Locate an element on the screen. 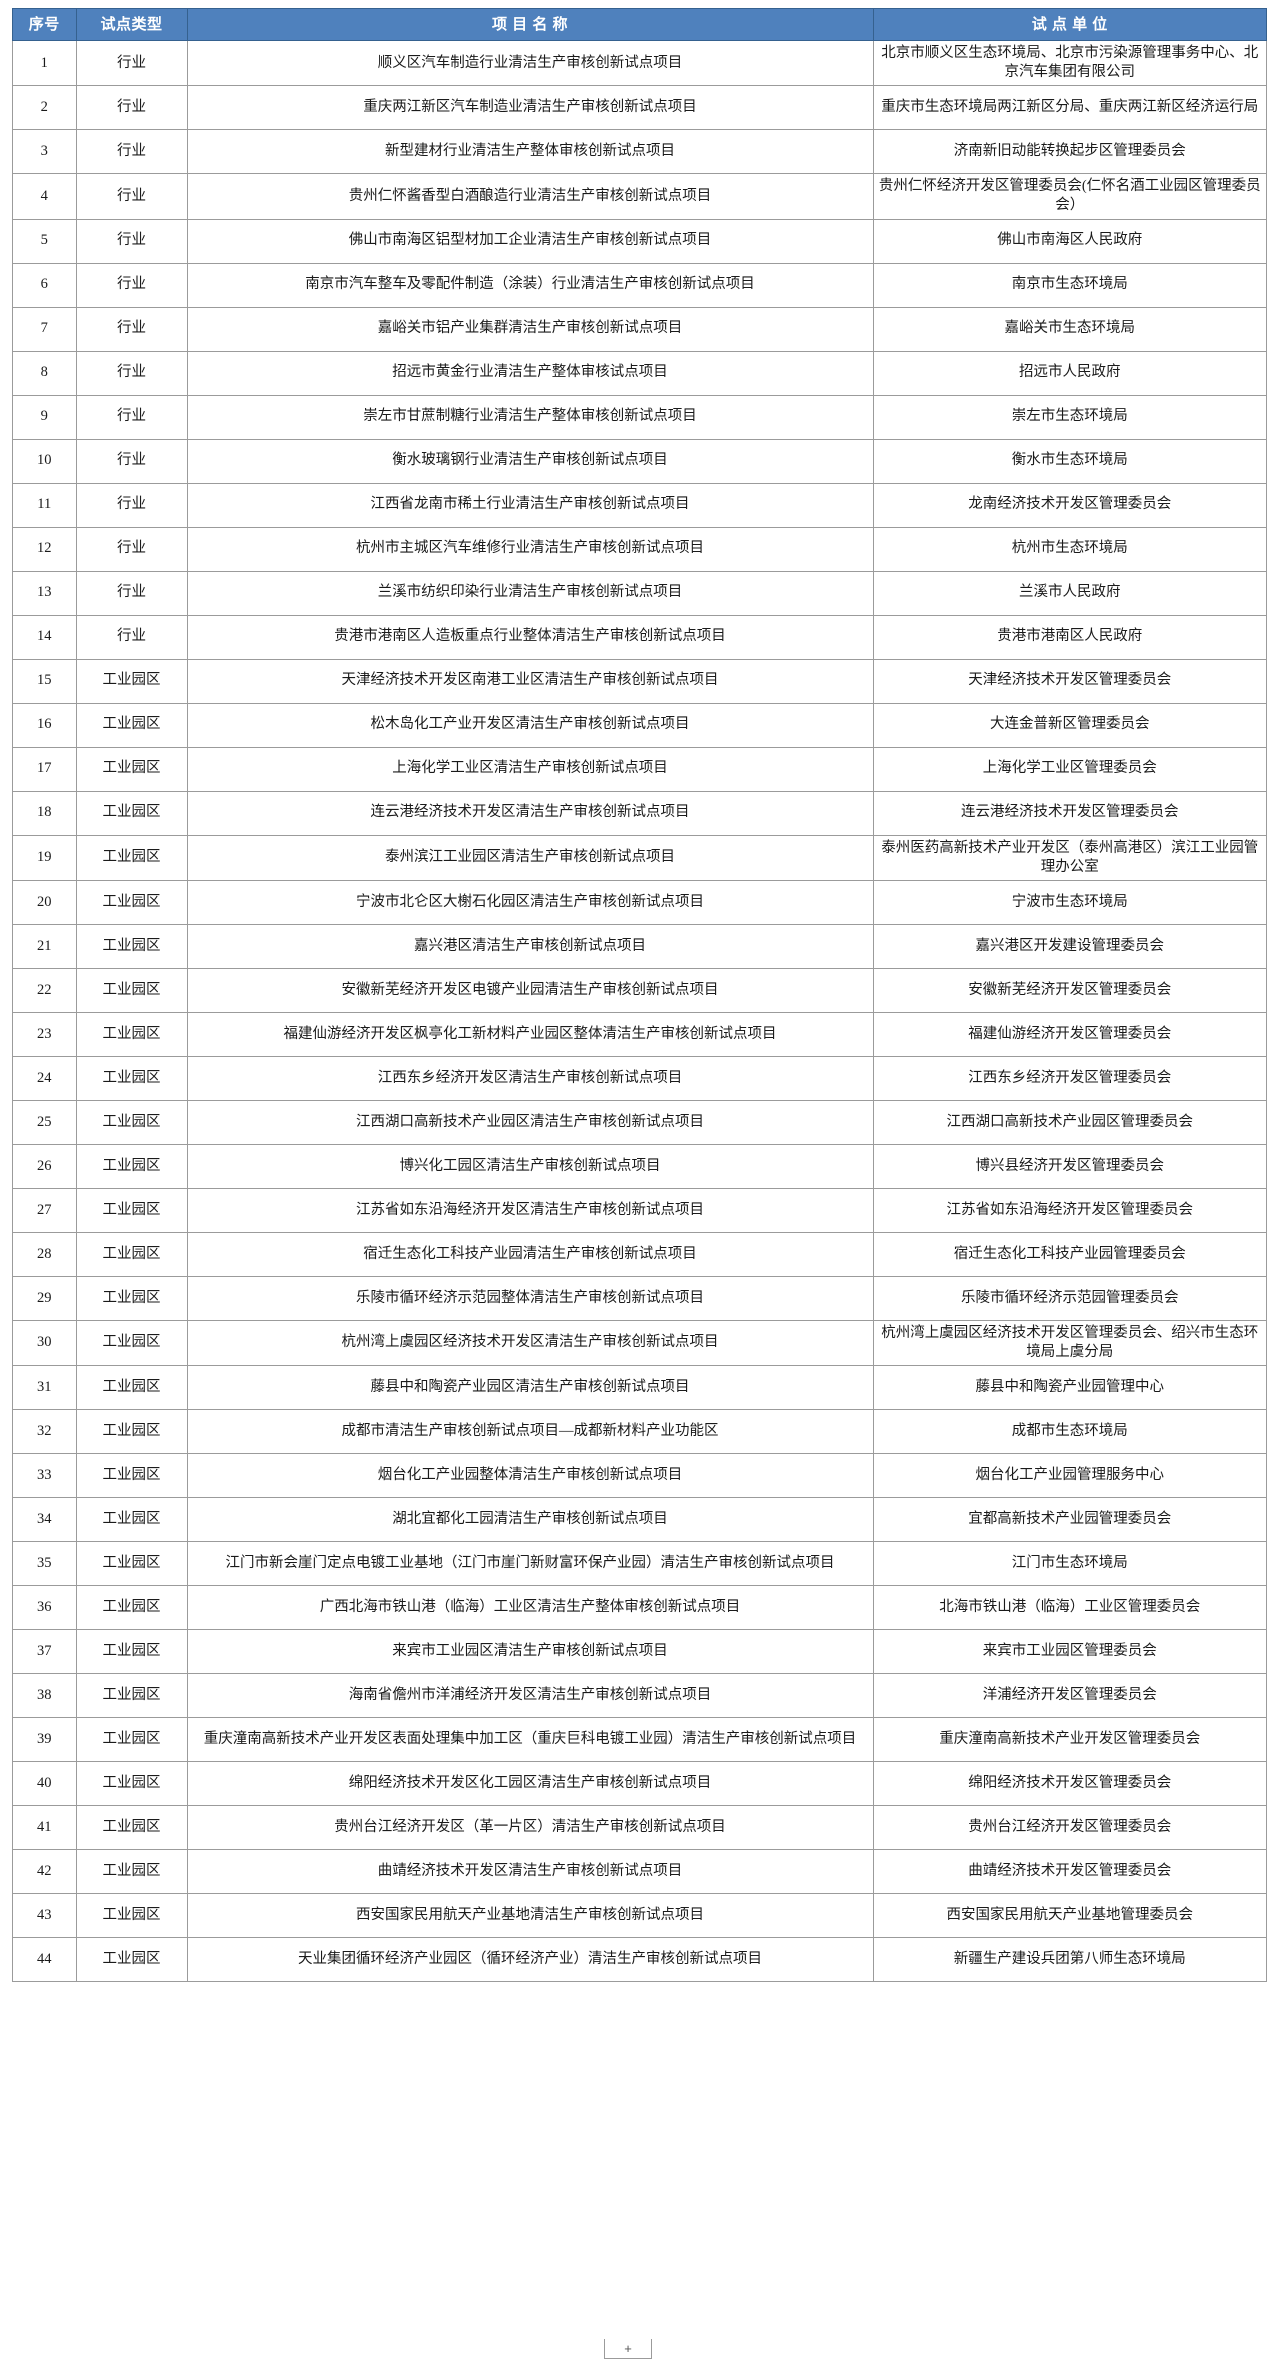 The height and width of the screenshot is (2361, 1280). cell-unit: 上海化学工业区管理委员会 is located at coordinates (1070, 769).